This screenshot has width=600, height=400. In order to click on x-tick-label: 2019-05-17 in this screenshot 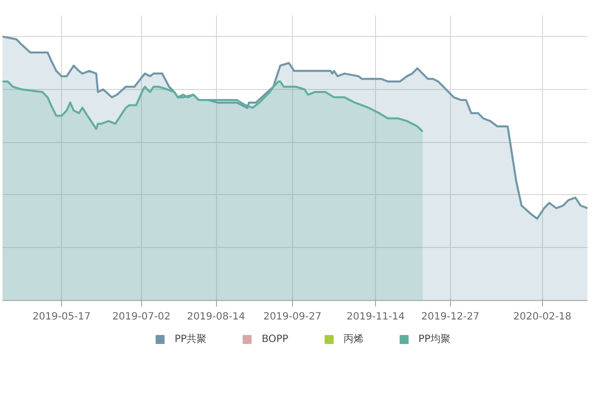, I will do `click(61, 317)`.